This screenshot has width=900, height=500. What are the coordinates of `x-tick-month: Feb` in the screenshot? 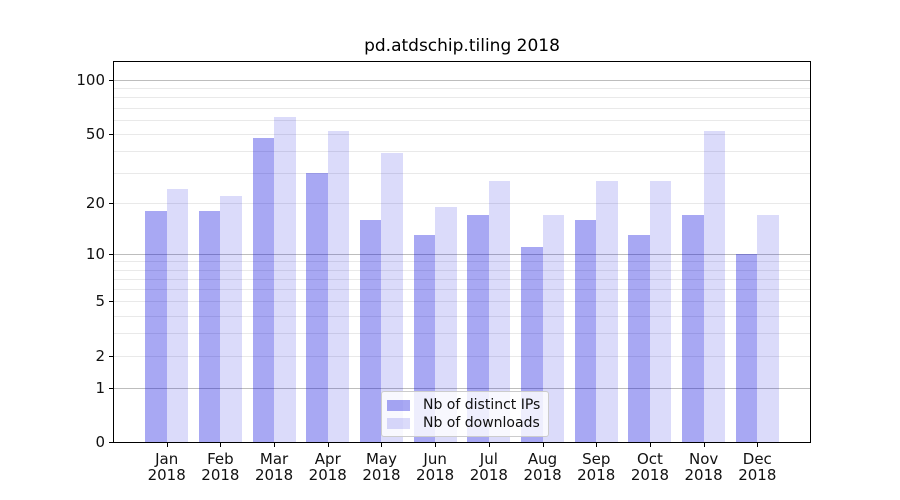 It's located at (220, 459).